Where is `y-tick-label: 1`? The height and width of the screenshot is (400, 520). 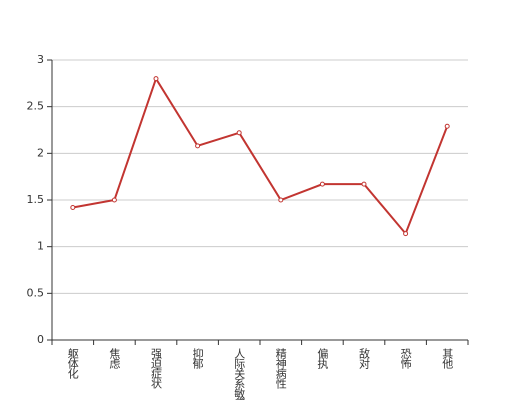
y-tick-label: 1 is located at coordinates (40, 246).